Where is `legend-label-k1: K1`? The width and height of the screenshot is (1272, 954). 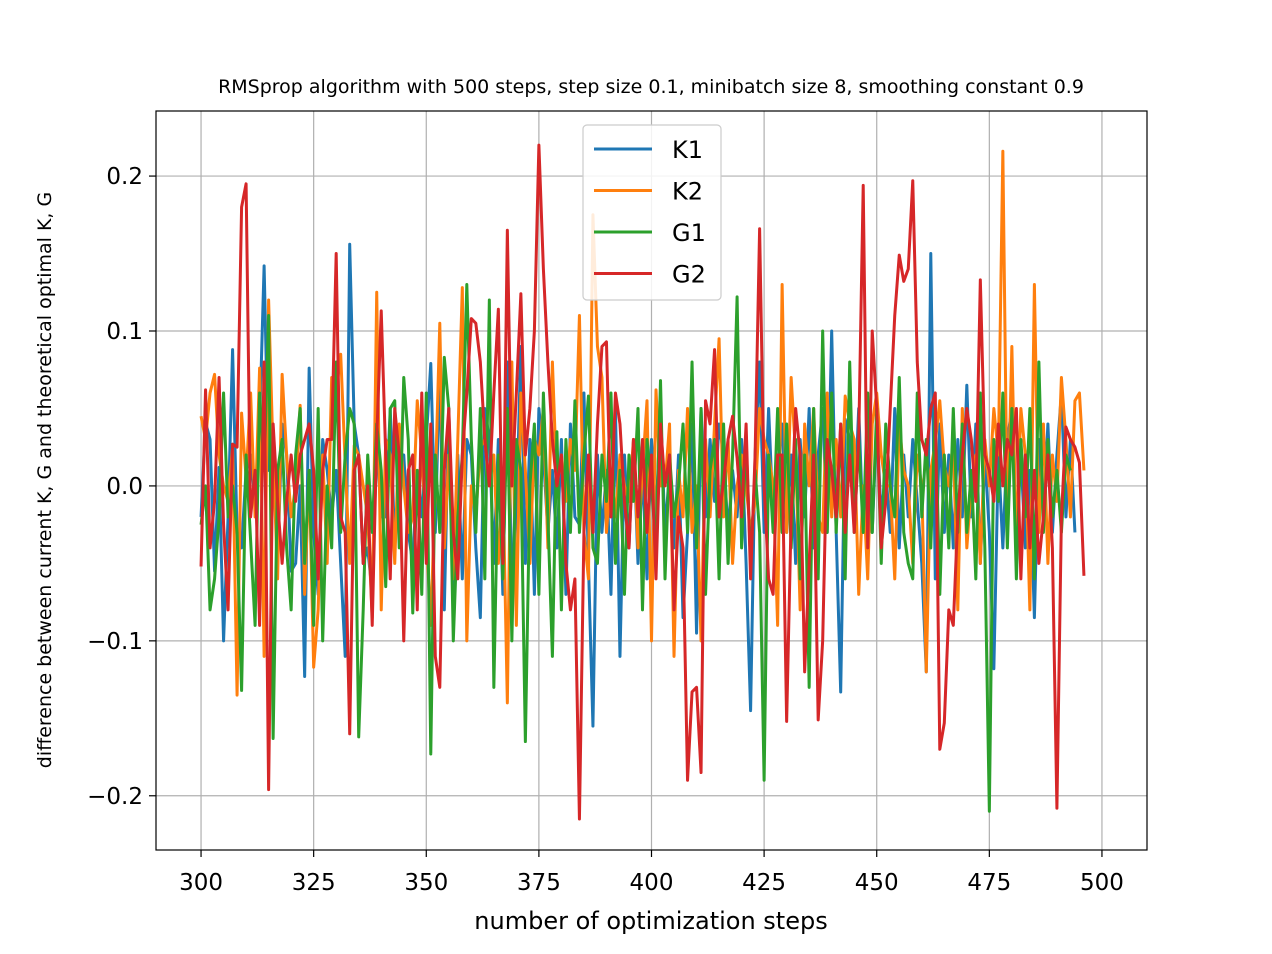 legend-label-k1: K1 is located at coordinates (687, 150).